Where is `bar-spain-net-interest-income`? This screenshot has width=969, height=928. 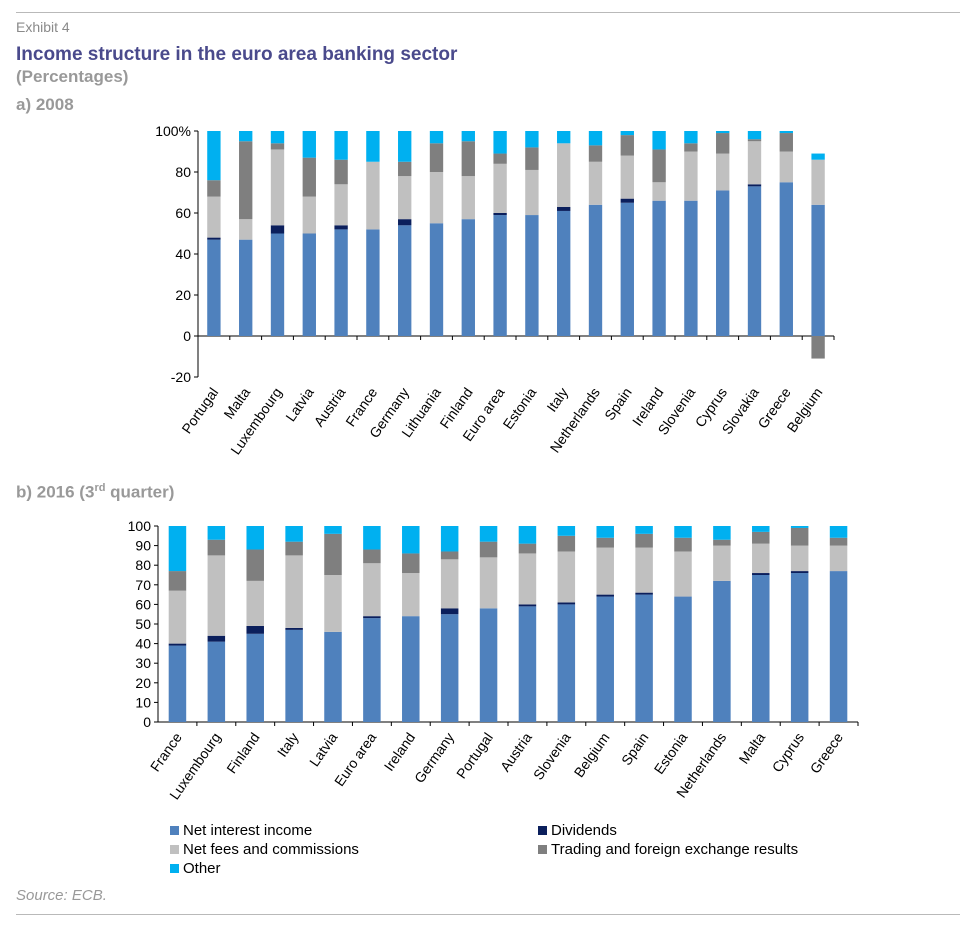 bar-spain-net-interest-income is located at coordinates (627, 269).